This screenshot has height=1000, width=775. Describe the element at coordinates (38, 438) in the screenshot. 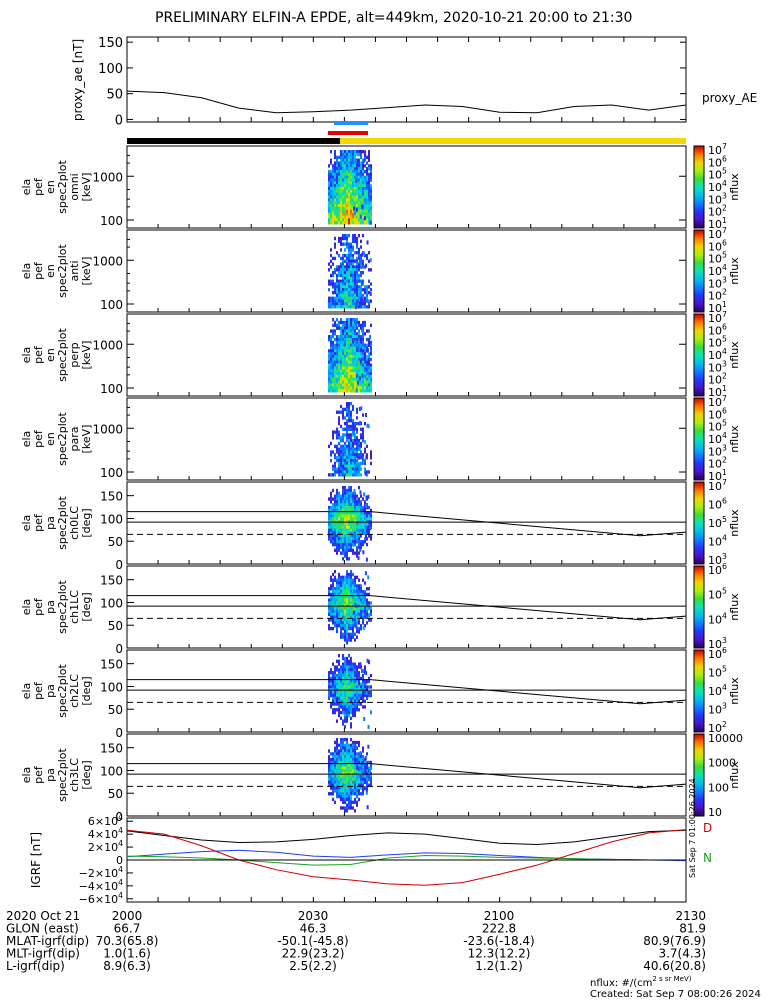

I see `ylabel-word: pef` at that location.